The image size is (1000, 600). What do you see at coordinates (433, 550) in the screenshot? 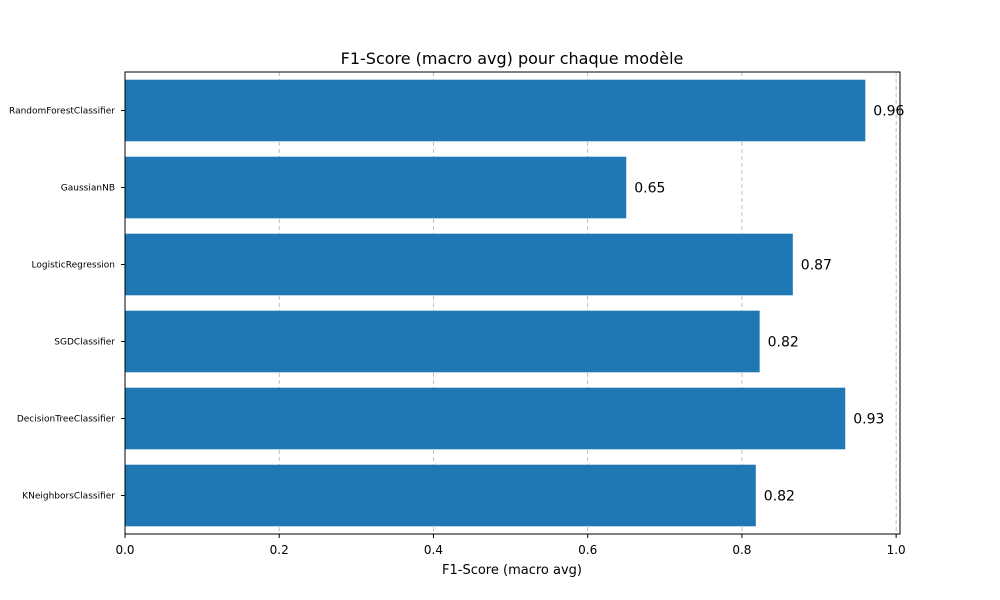
I see `x-tick-label: 0.4` at bounding box center [433, 550].